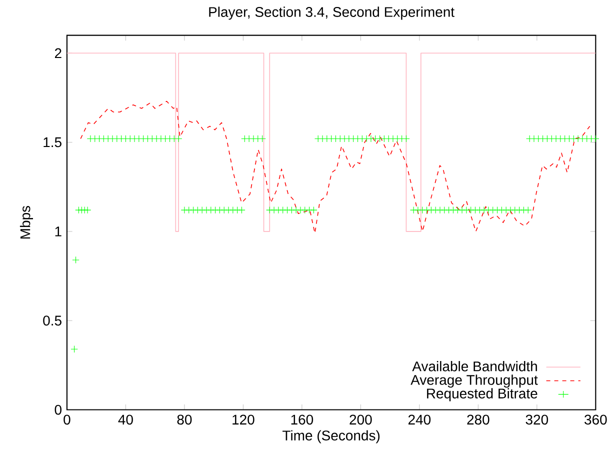 The height and width of the screenshot is (452, 612). What do you see at coordinates (419, 419) in the screenshot?
I see `x-tick-label: 240` at bounding box center [419, 419].